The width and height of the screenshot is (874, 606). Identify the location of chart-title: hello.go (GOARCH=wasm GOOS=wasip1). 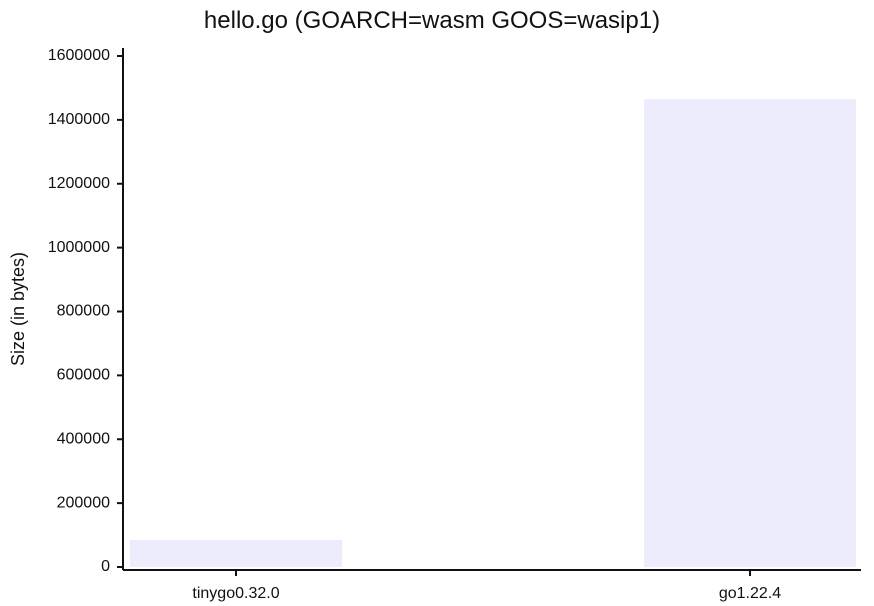
(432, 20).